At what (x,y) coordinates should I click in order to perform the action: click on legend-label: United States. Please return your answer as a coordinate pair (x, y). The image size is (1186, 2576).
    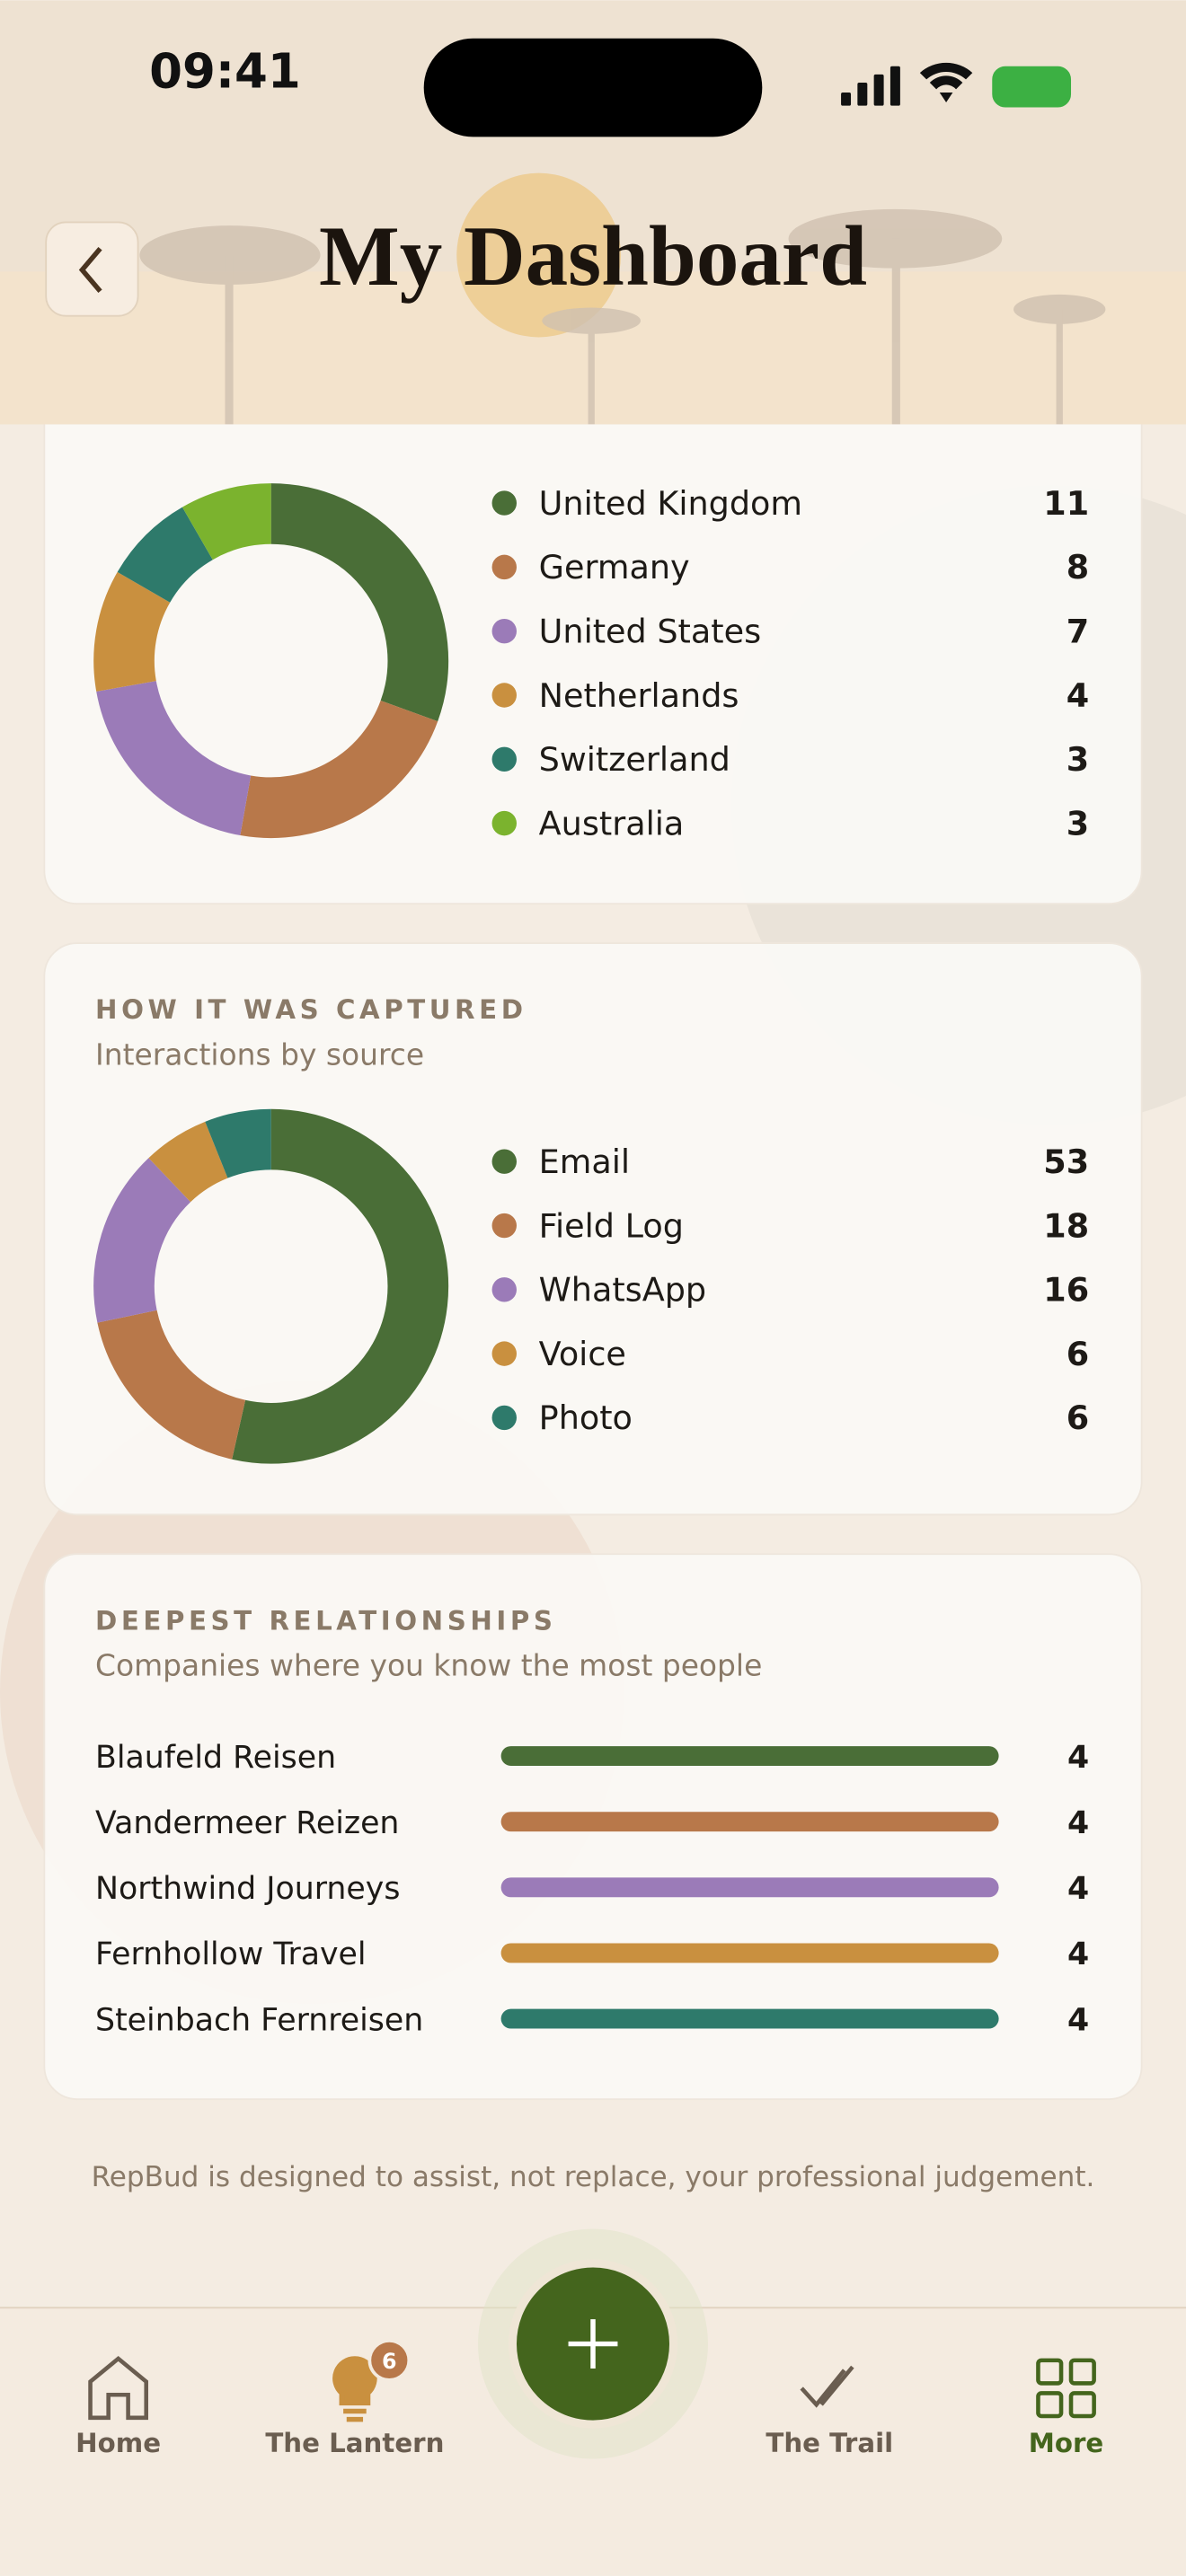
    Looking at the image, I should click on (650, 631).